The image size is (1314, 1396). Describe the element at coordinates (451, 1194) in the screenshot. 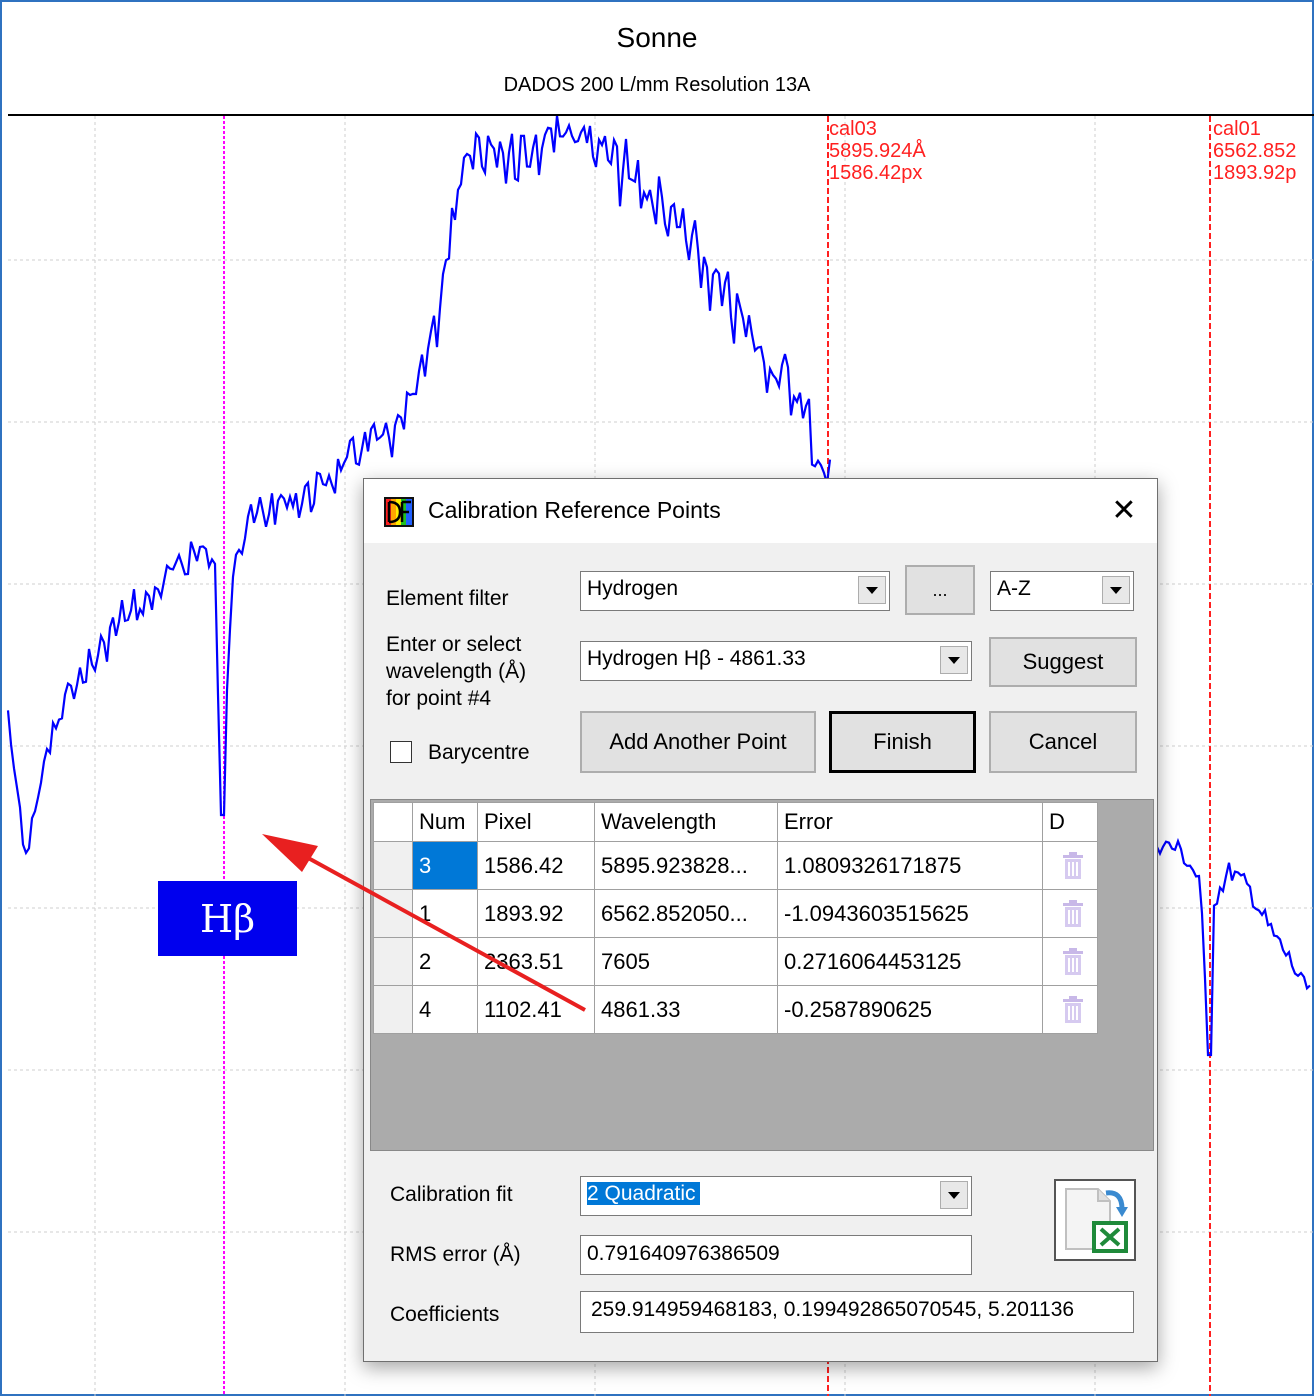

I see `calibration-fit-label: Calibration fit` at that location.